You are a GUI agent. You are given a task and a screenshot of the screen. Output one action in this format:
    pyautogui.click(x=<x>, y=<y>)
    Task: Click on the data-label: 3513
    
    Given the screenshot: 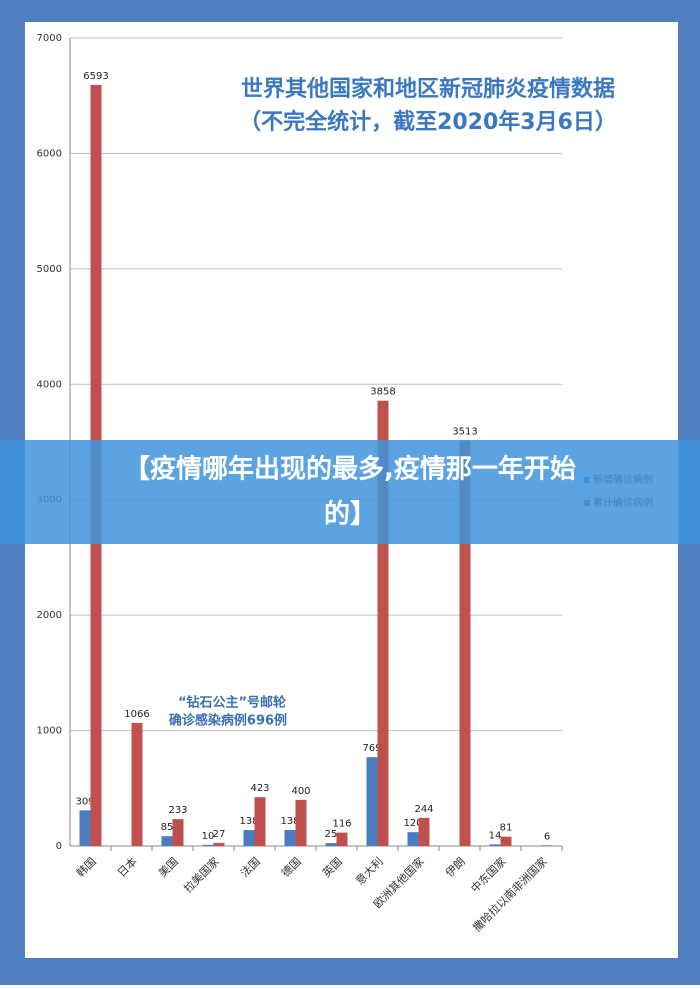 What is the action you would take?
    pyautogui.click(x=464, y=431)
    